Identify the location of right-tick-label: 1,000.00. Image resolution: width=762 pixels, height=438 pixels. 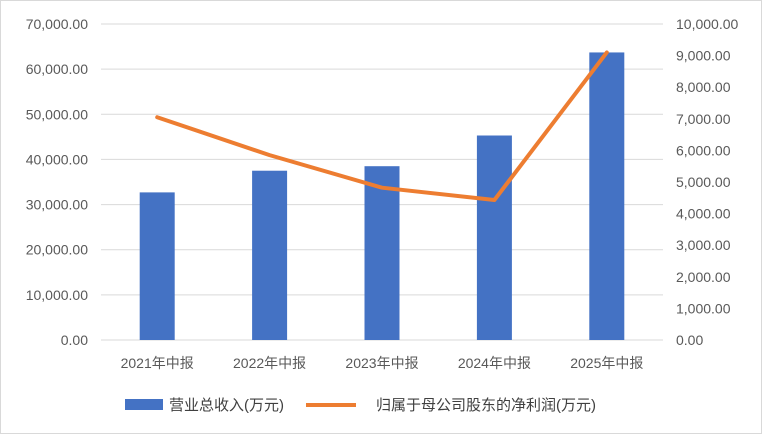
(703, 308).